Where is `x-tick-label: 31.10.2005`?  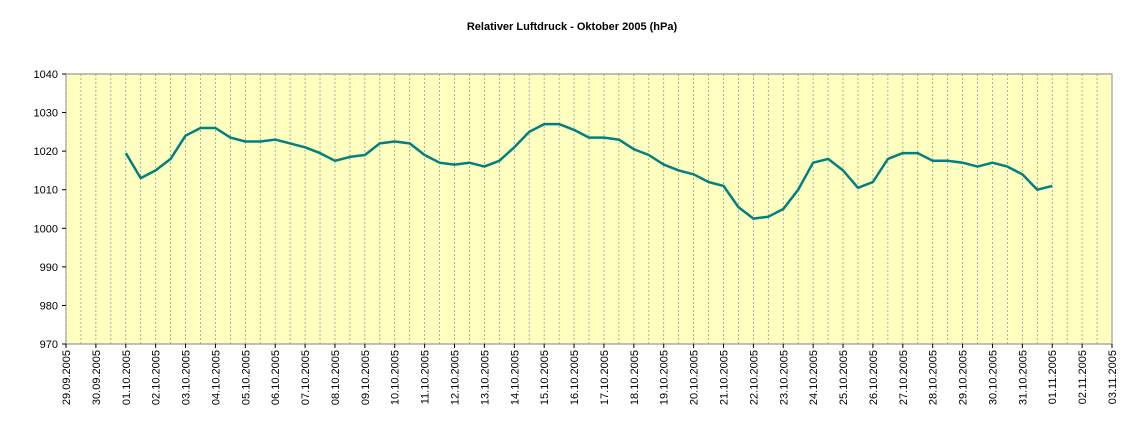 x-tick-label: 31.10.2005 is located at coordinates (1023, 377).